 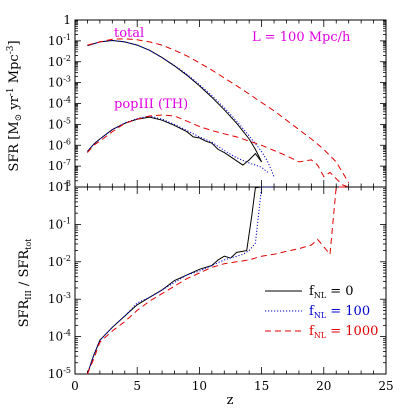 I want to click on bottom-ylabel: SFRIII / SFRtot, so click(x=25, y=283).